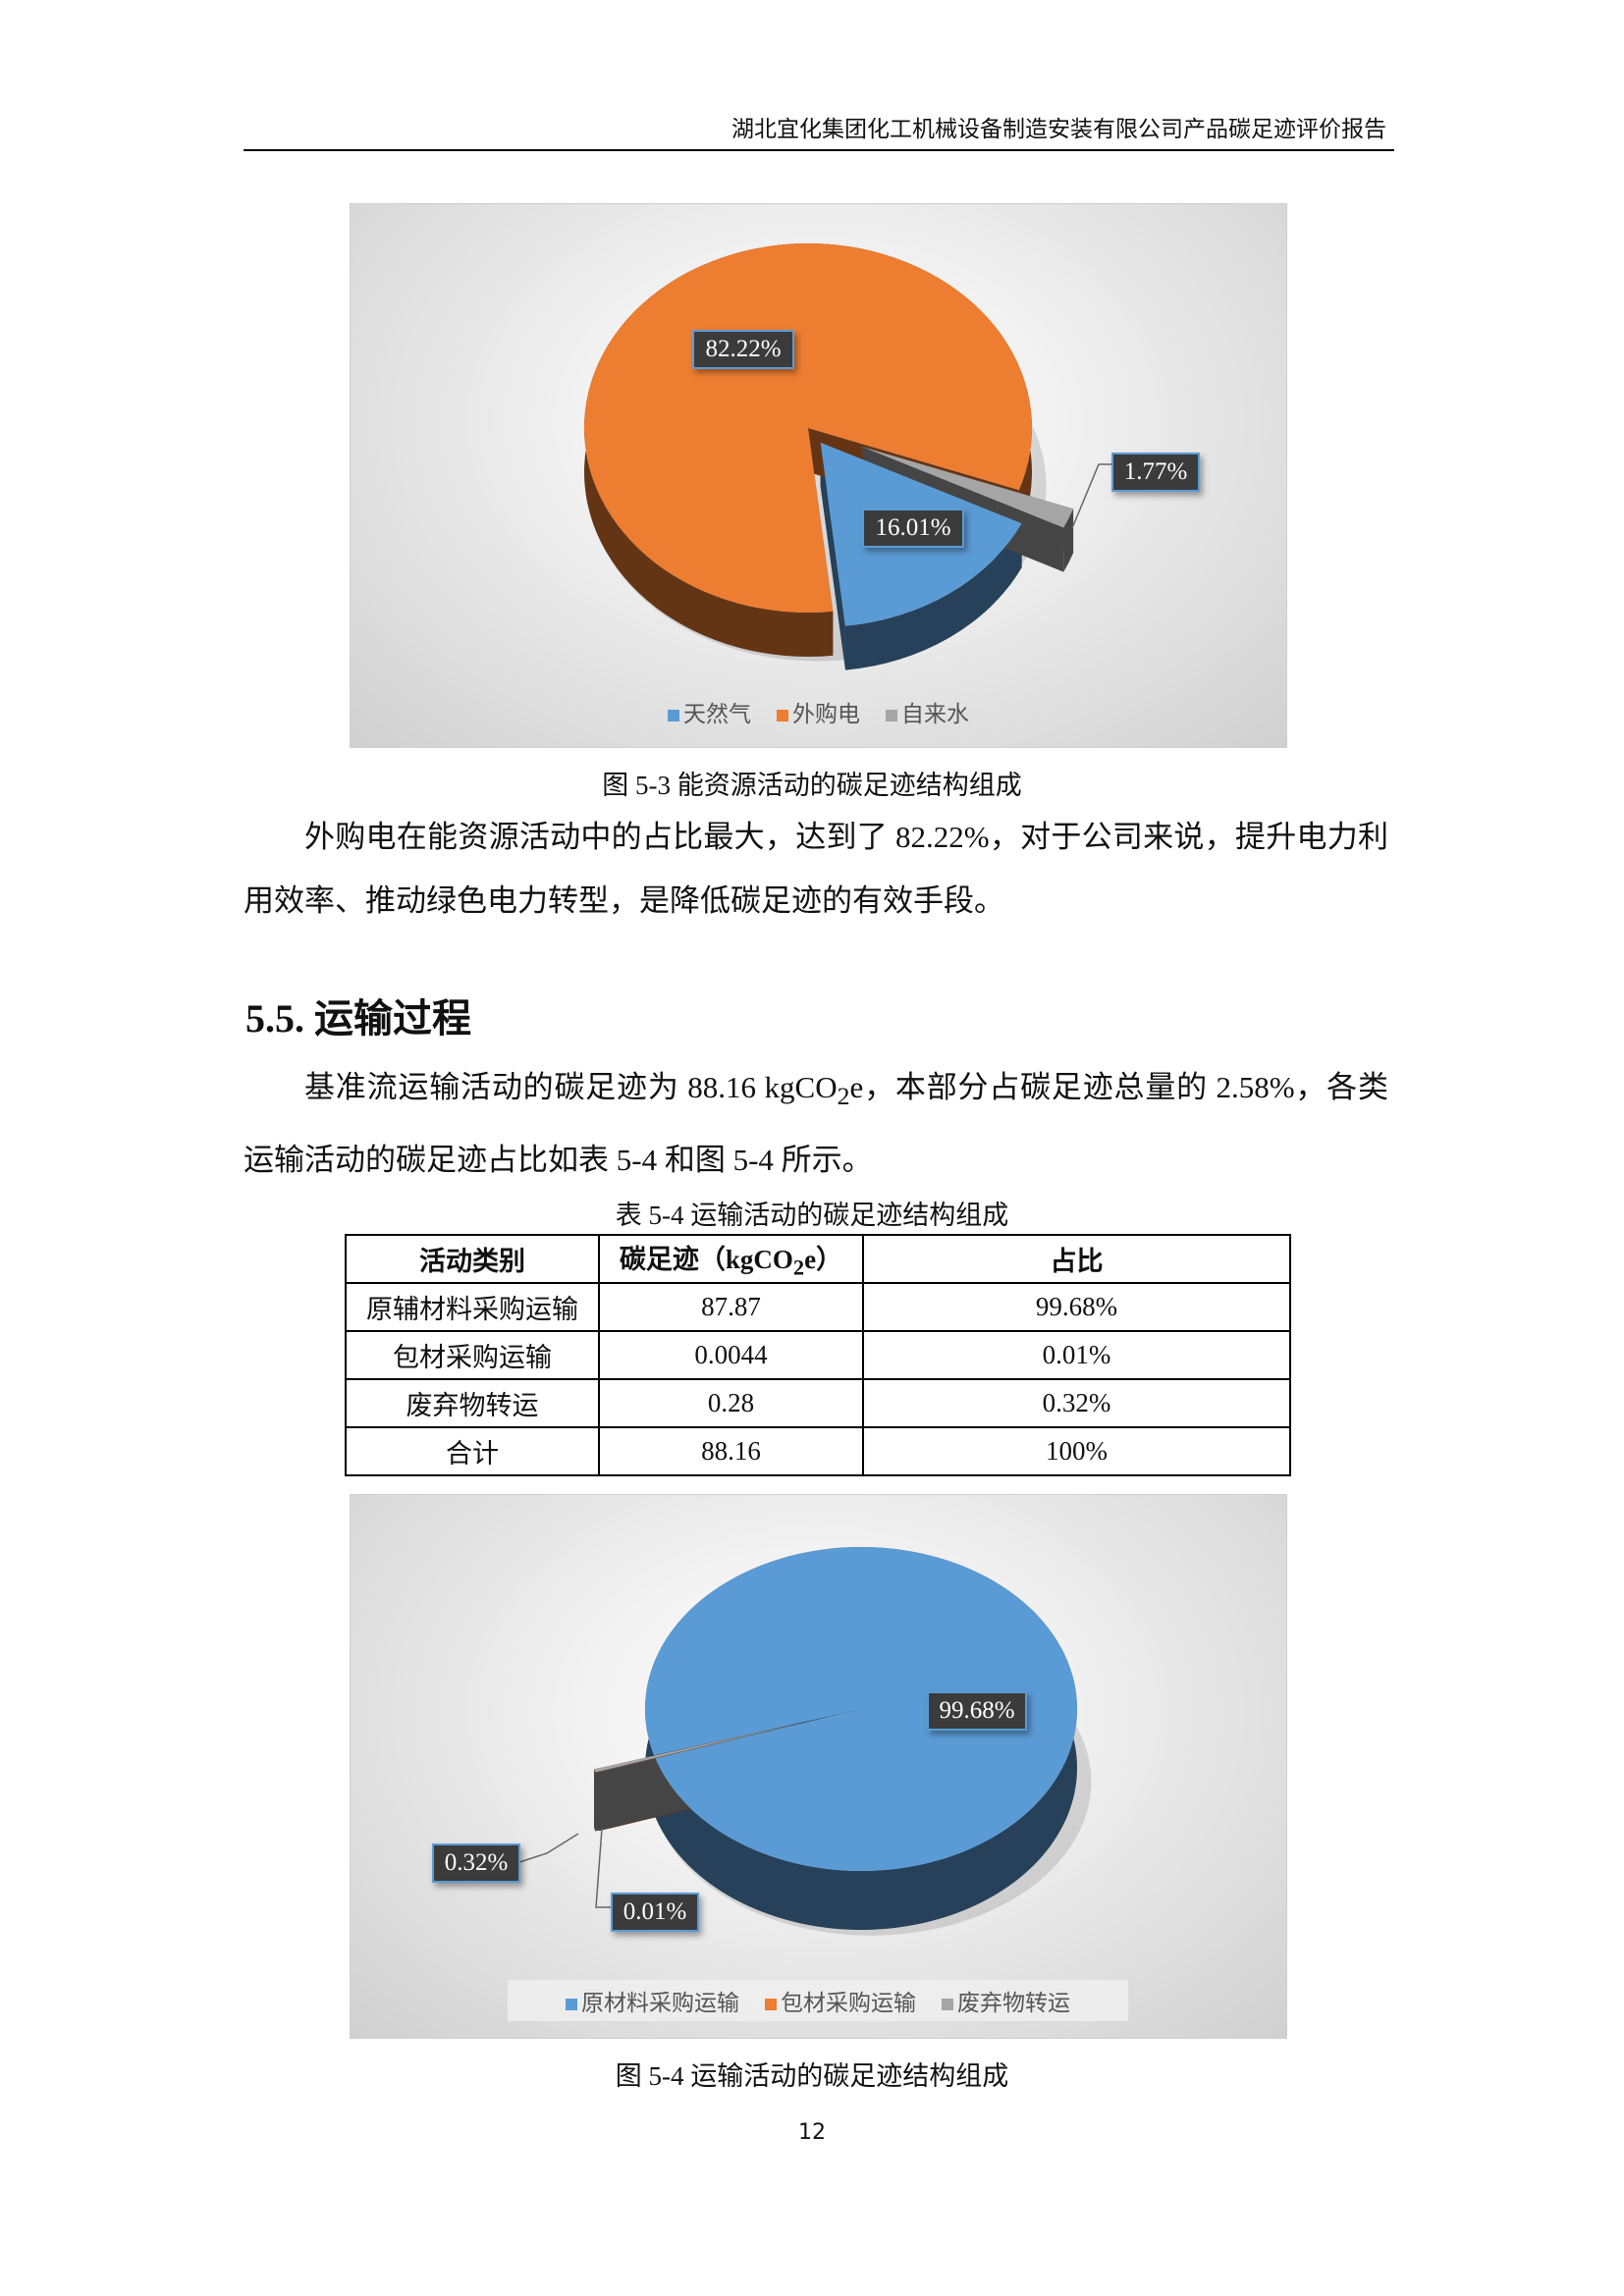  Describe the element at coordinates (731, 1451) in the screenshot. I see `cell: 88.16` at that location.